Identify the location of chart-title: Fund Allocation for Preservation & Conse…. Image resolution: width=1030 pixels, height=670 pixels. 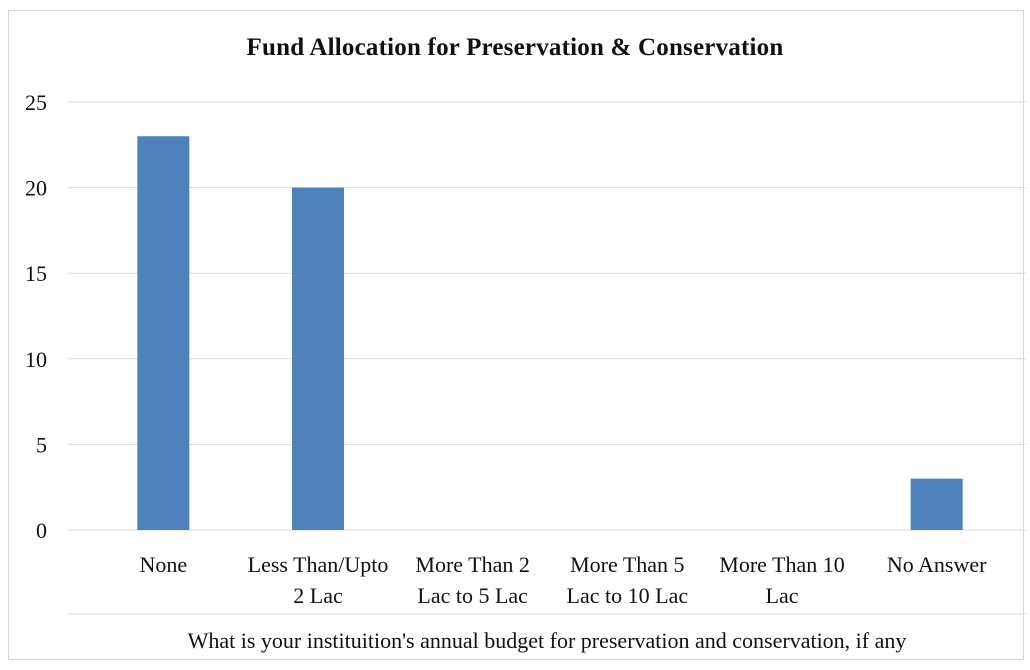
(515, 47).